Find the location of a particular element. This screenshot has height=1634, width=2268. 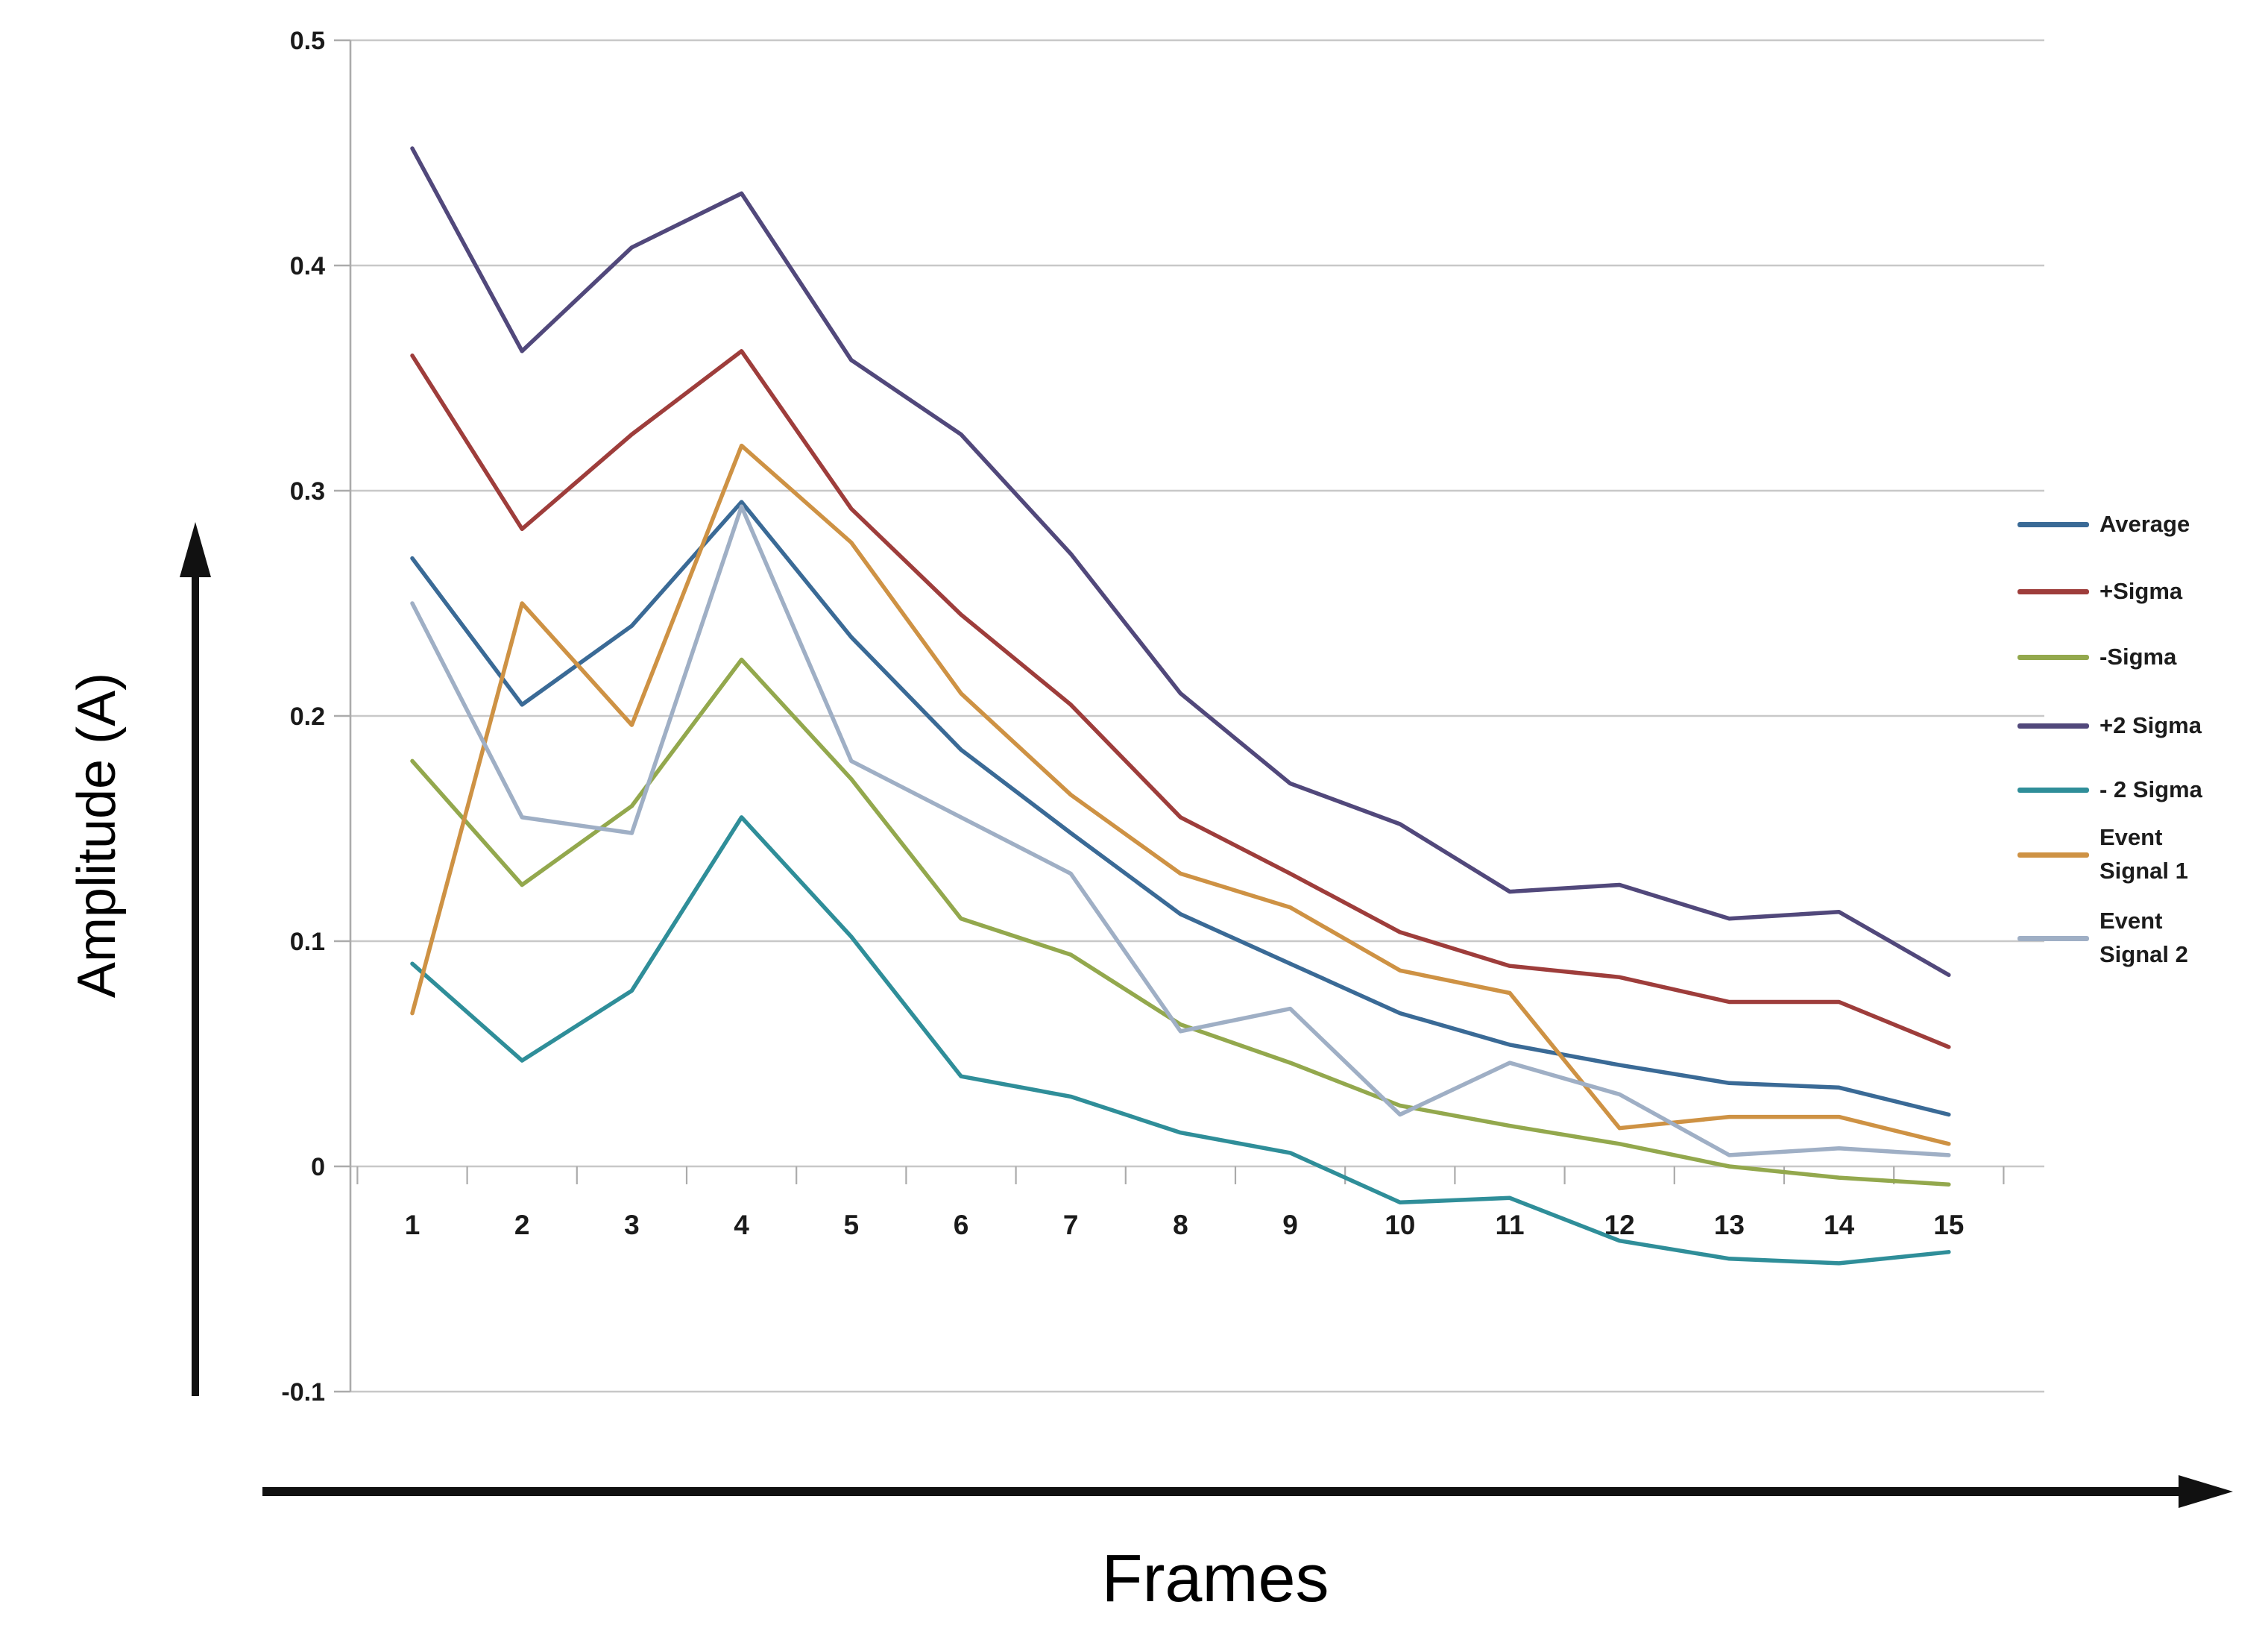

x-tick-label: 14 is located at coordinates (1839, 1225).